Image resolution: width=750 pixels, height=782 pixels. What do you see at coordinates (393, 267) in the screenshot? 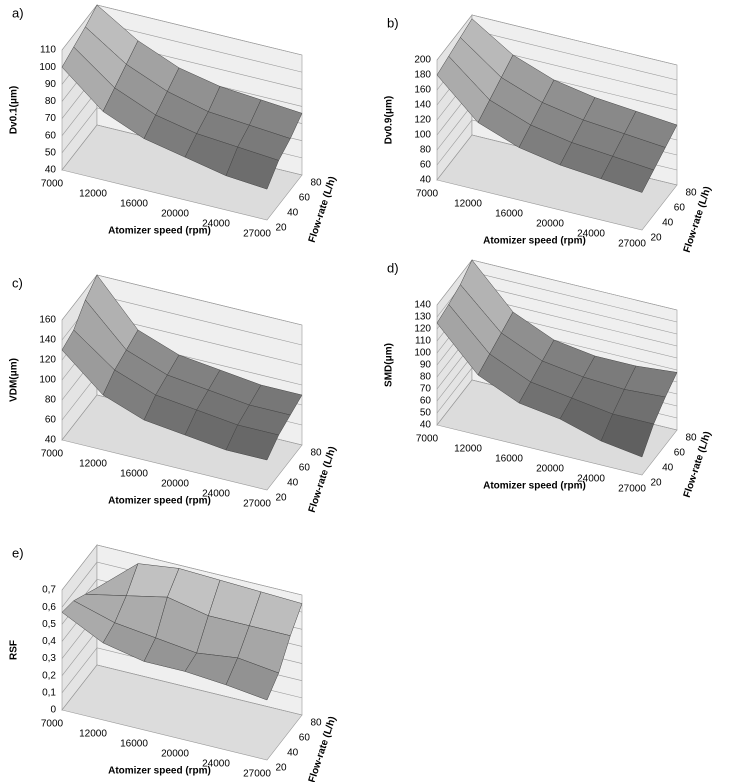
I see `panel-label: d)` at bounding box center [393, 267].